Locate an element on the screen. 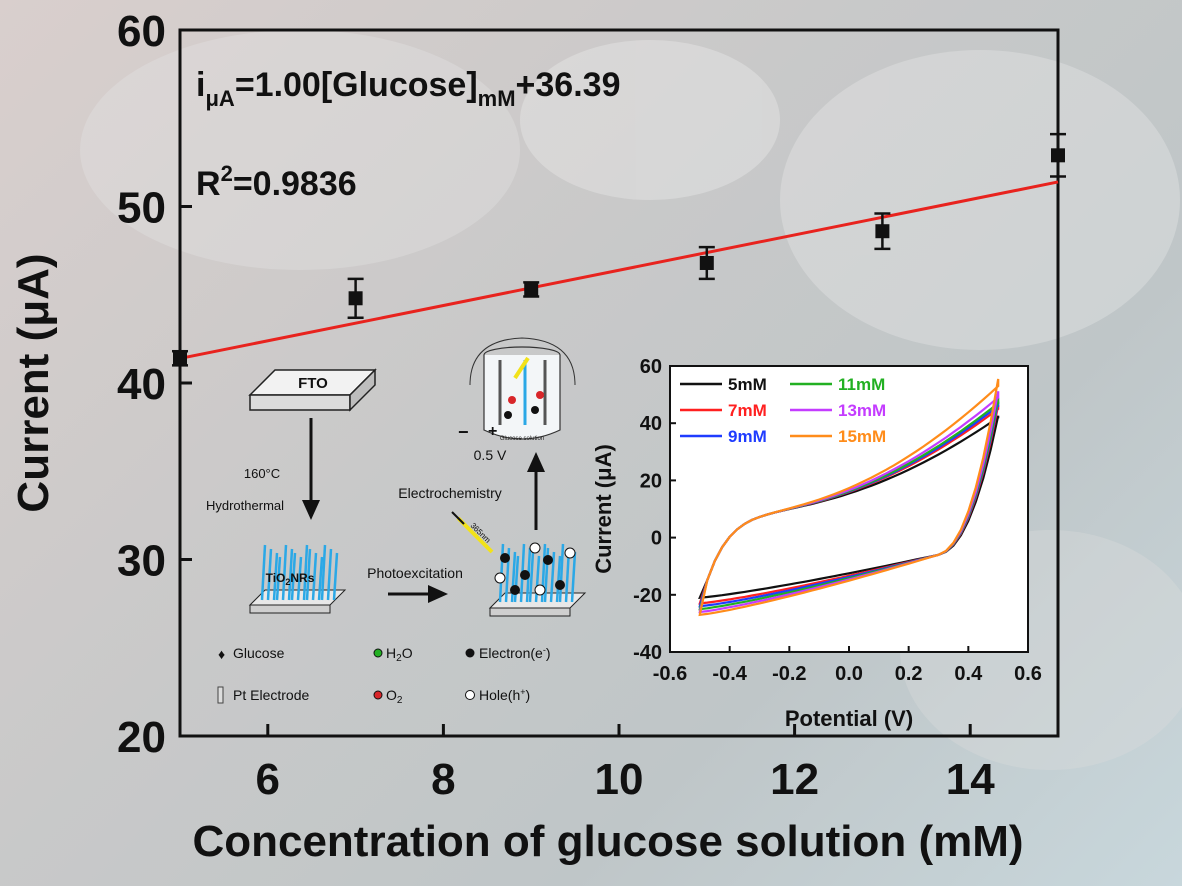 The height and width of the screenshot is (886, 1182). legend-h2o: H2O is located at coordinates (399, 654).